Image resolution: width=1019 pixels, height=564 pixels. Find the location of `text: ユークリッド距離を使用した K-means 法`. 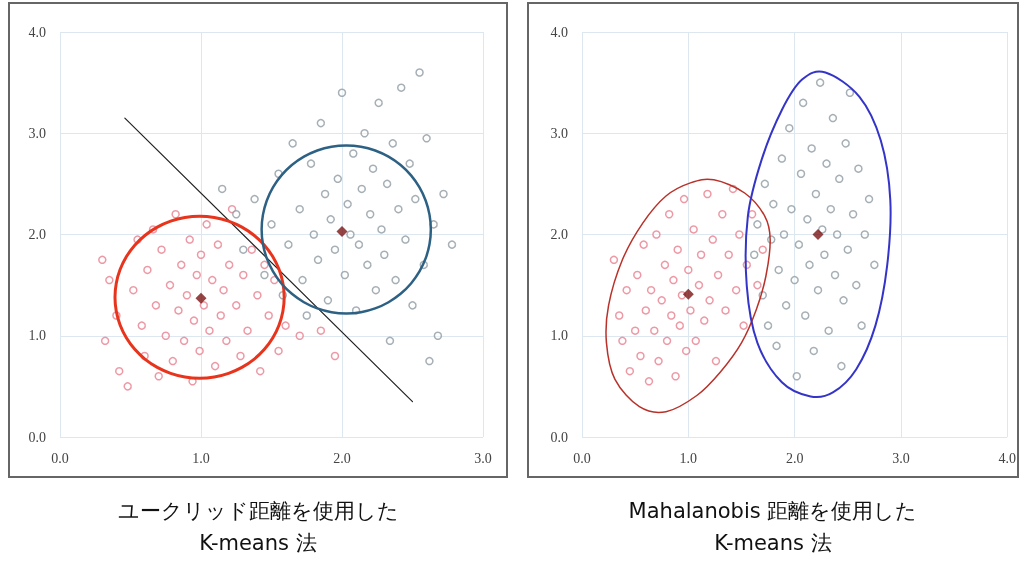

text: ユークリッド距離を使用した K-means 法 is located at coordinates (258, 527).